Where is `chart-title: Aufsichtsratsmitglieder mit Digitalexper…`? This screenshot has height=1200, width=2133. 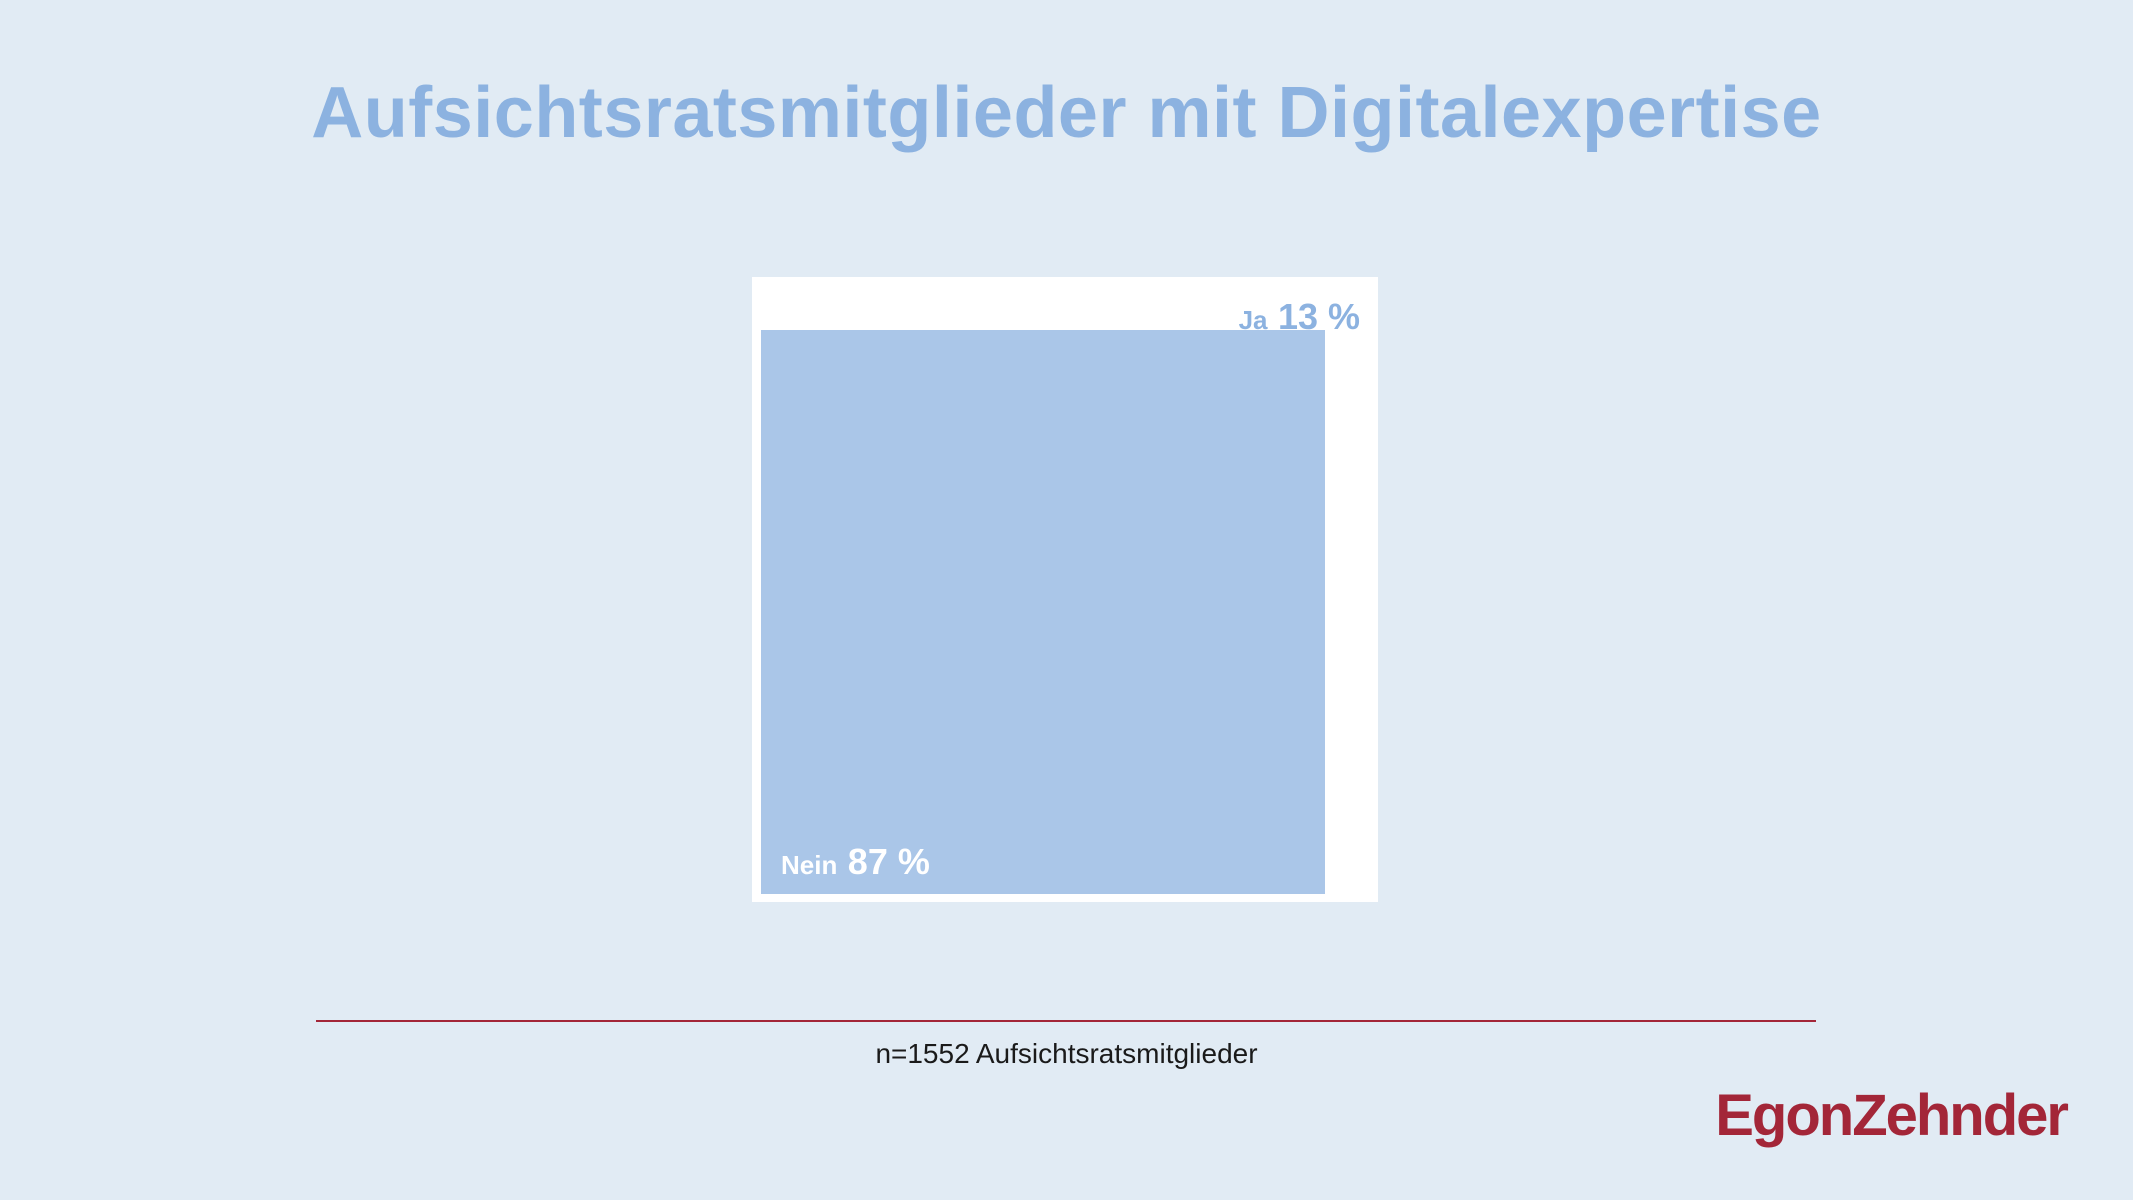 chart-title: Aufsichtsratsmitglieder mit Digitalexper… is located at coordinates (1066, 113).